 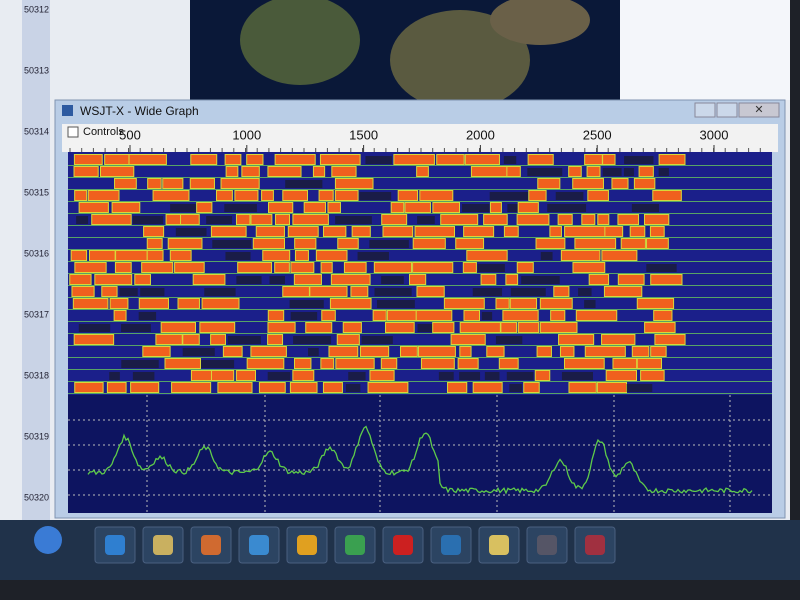 What do you see at coordinates (705, 50) in the screenshot?
I see `panel` at bounding box center [705, 50].